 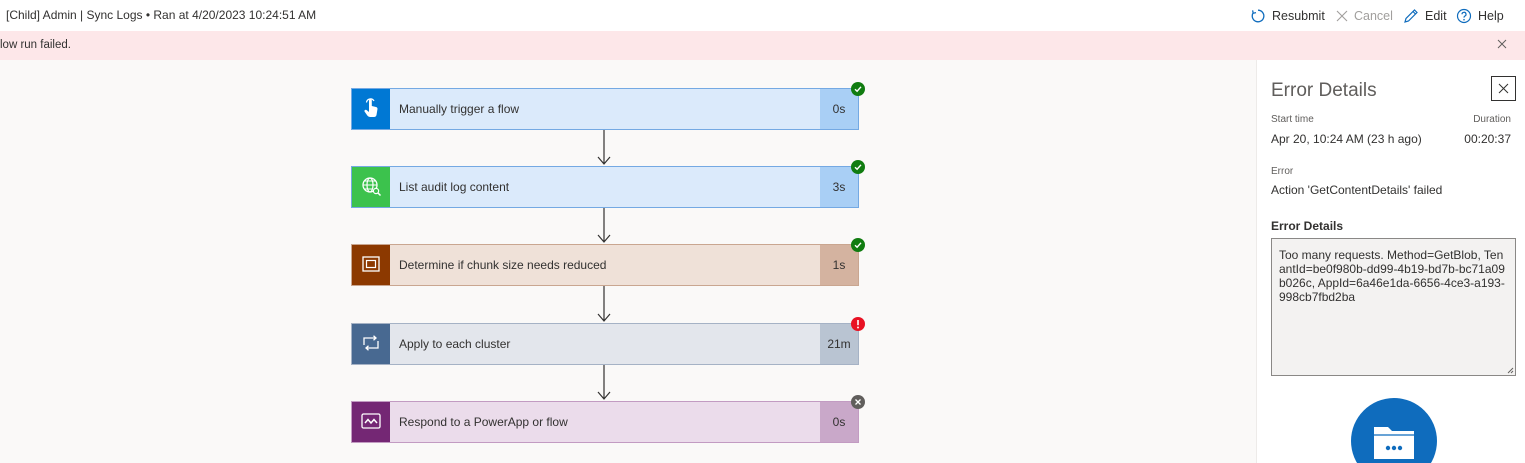 What do you see at coordinates (839, 187) in the screenshot?
I see `step-duration: 3s` at bounding box center [839, 187].